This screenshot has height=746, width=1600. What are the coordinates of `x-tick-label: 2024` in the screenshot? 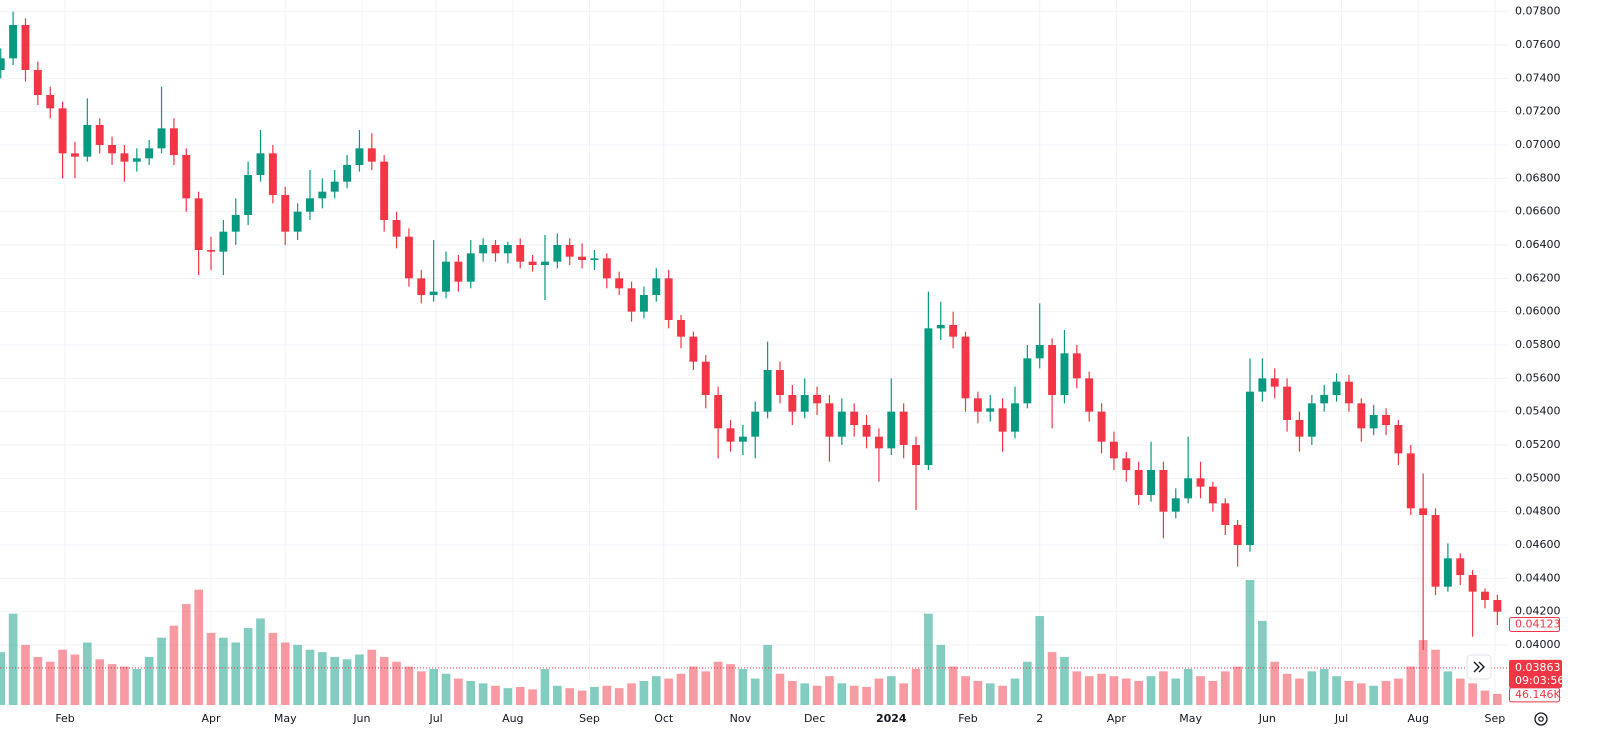 It's located at (891, 718).